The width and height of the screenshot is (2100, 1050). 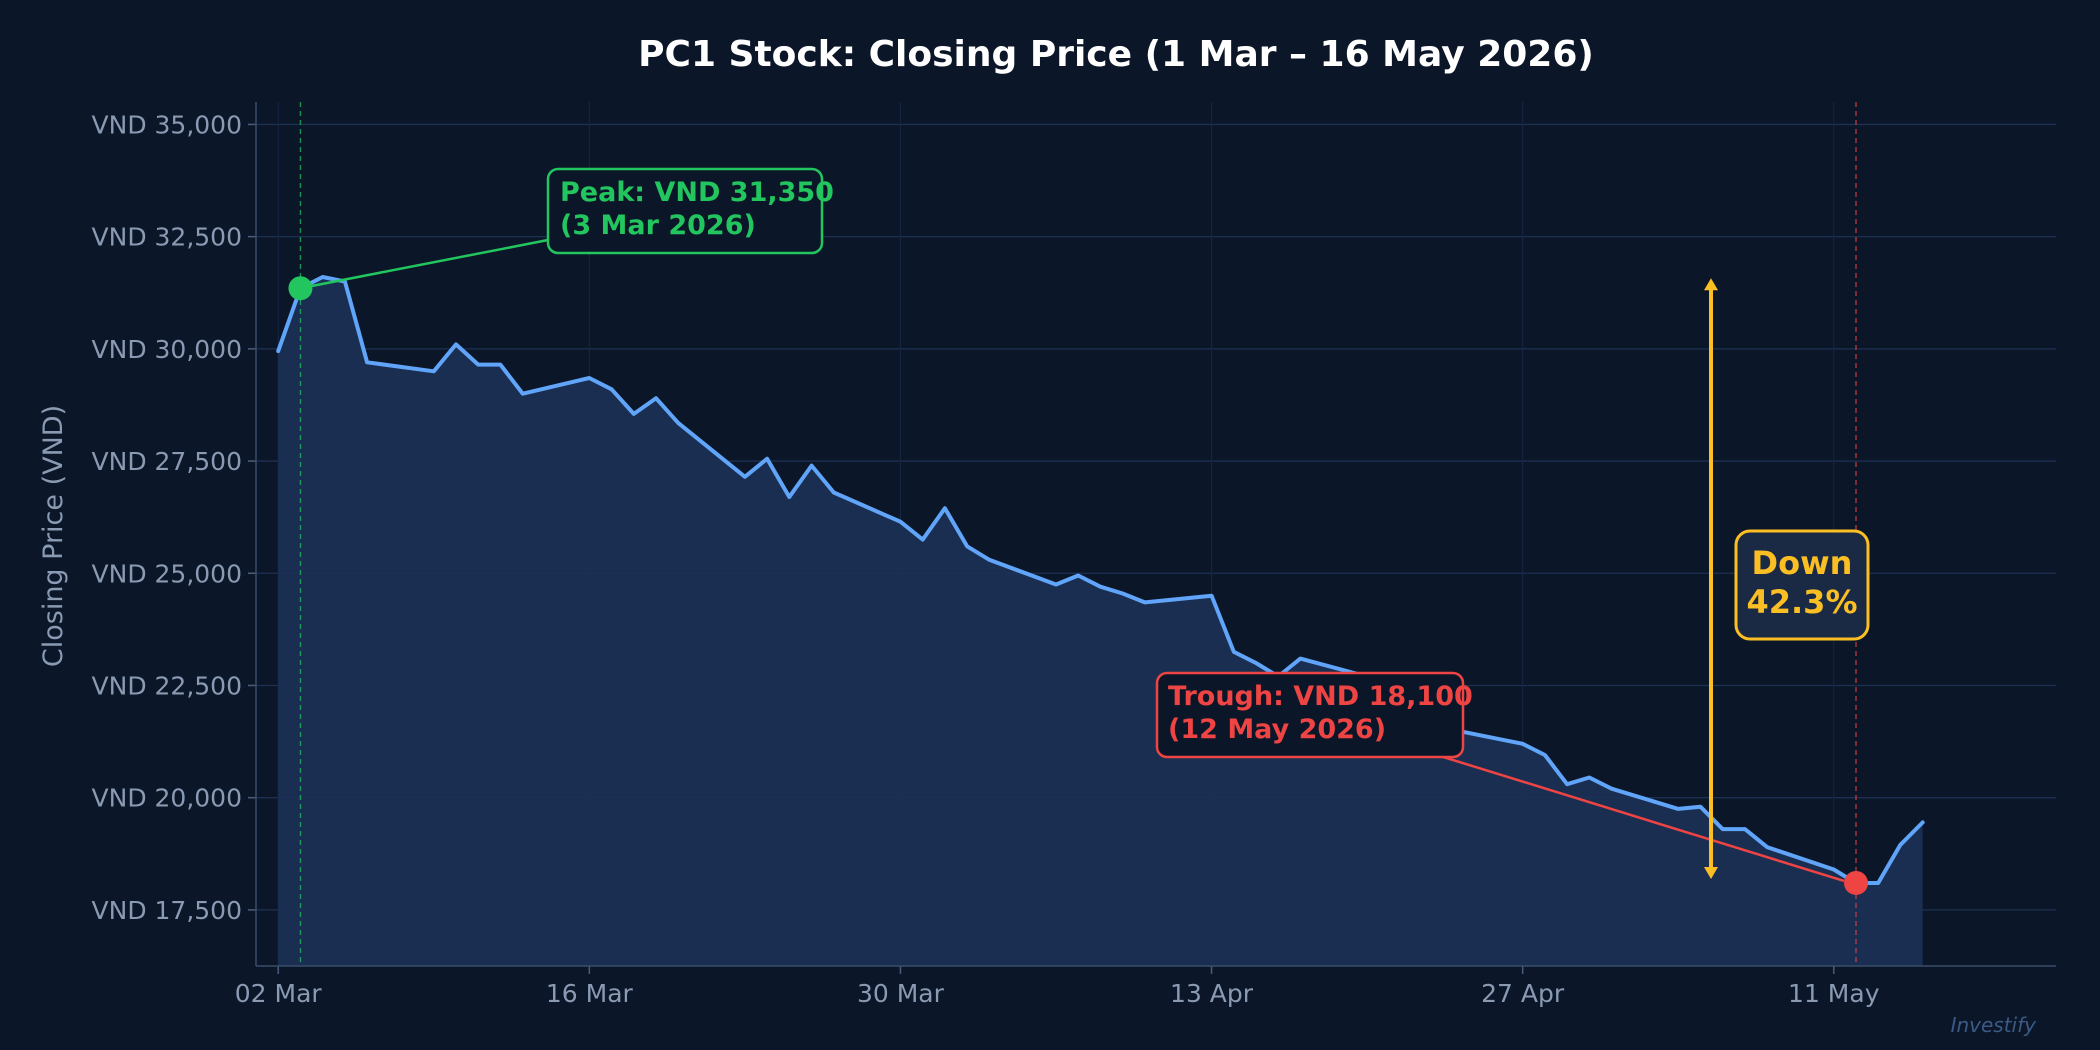 What do you see at coordinates (1802, 563) in the screenshot?
I see `change-label-direction: Down` at bounding box center [1802, 563].